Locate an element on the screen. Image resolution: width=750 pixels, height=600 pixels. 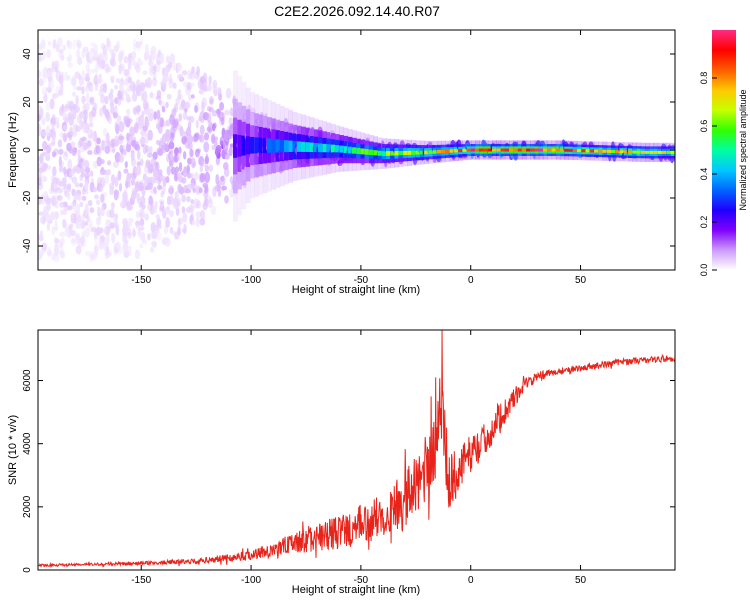
colorbar-tick-label: 0.8 is located at coordinates (704, 78).